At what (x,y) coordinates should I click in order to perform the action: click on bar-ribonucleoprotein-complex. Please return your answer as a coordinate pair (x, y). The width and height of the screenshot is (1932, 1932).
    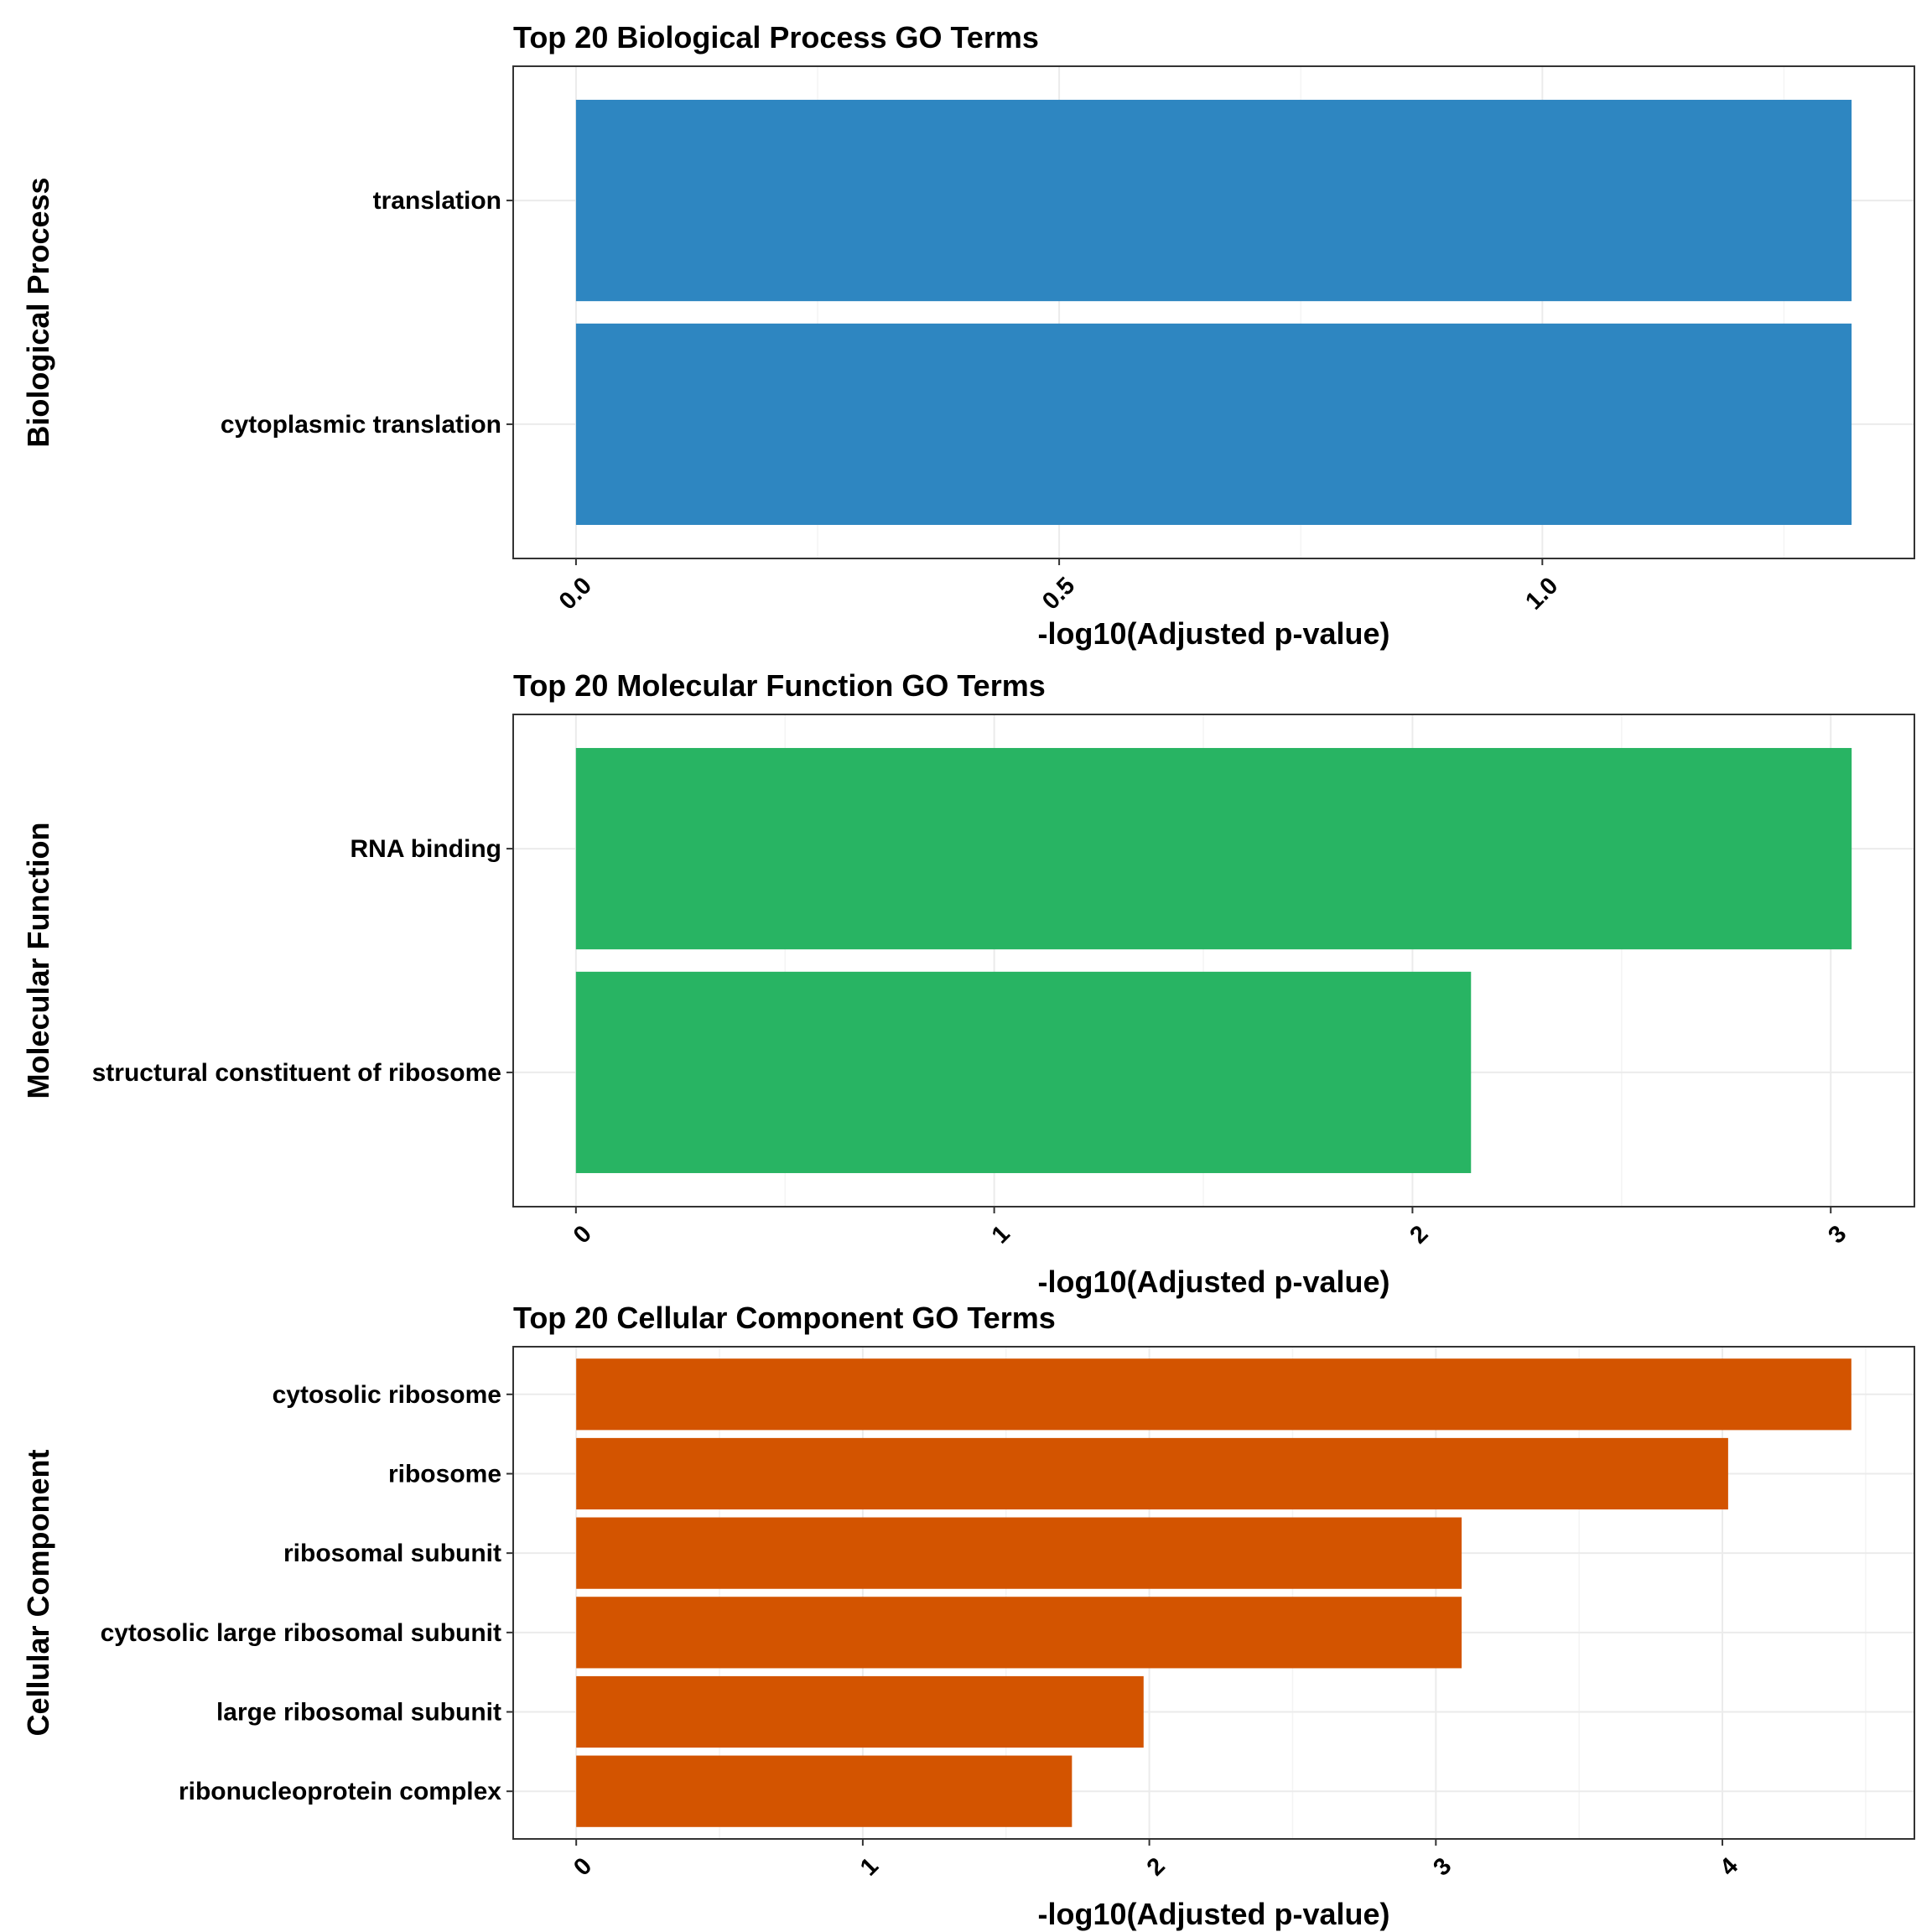
    Looking at the image, I should click on (824, 1791).